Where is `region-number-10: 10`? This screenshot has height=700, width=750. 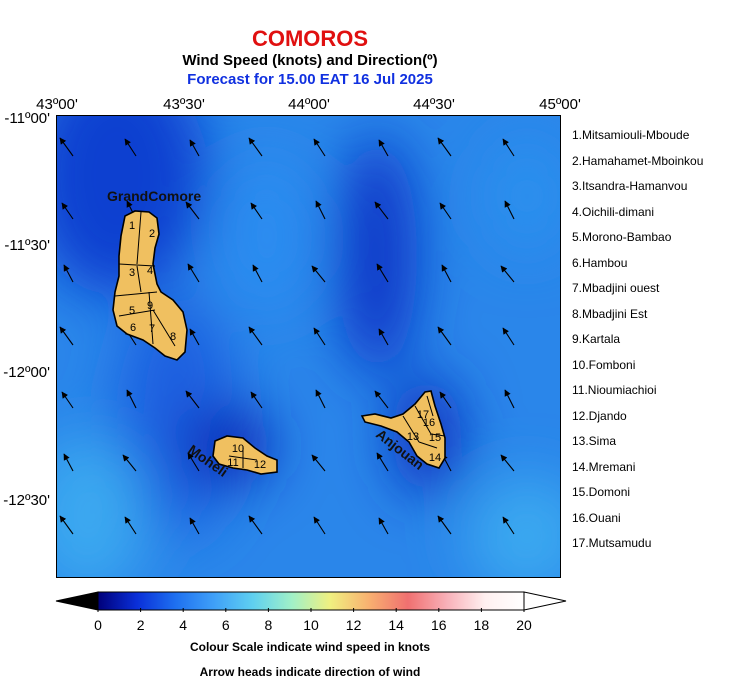 region-number-10: 10 is located at coordinates (238, 449).